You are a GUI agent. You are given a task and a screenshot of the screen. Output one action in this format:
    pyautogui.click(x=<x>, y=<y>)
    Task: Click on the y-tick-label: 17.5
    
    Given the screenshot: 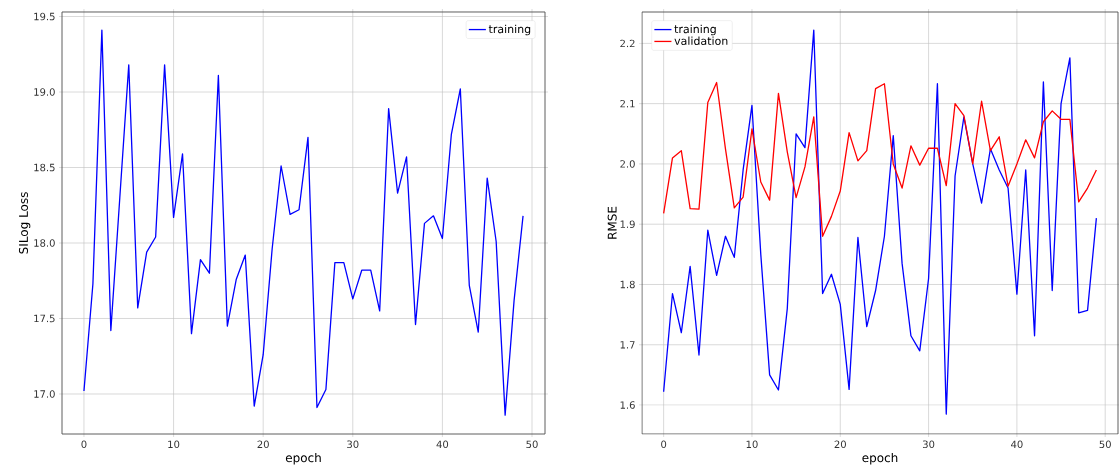 What is the action you would take?
    pyautogui.click(x=44, y=318)
    